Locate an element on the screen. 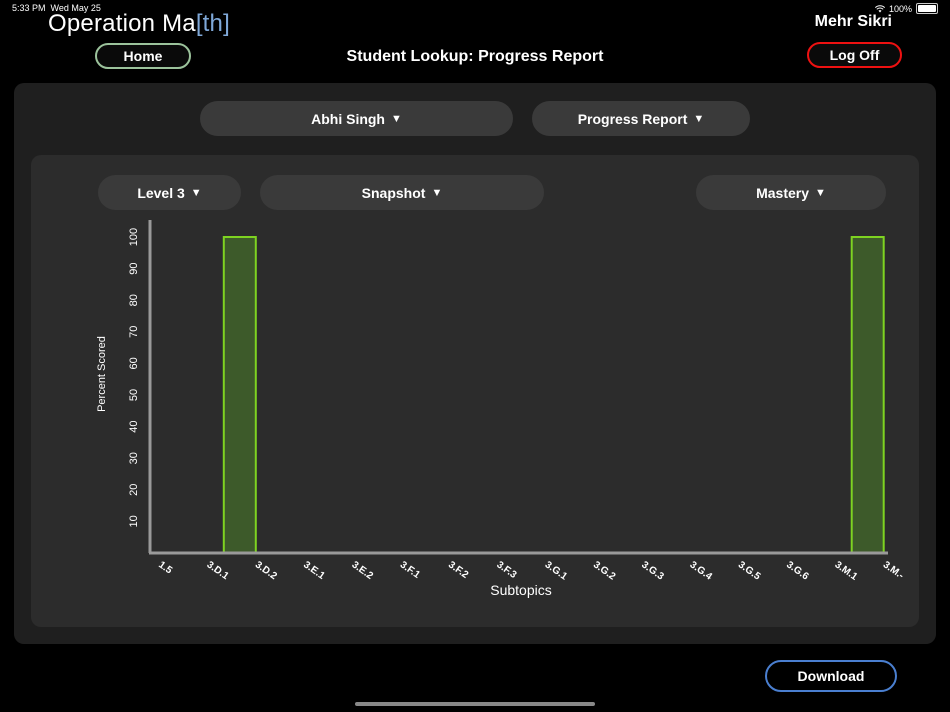 This screenshot has height=712, width=950. x-tick-label: 3.E.2 is located at coordinates (362, 570).